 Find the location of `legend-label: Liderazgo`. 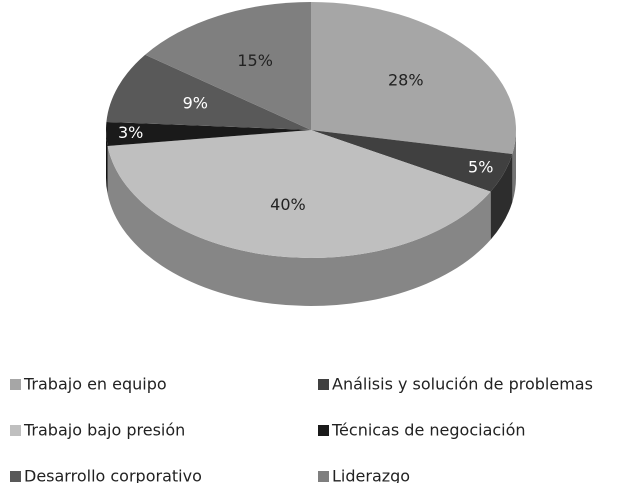

legend-label: Liderazgo is located at coordinates (371, 475).